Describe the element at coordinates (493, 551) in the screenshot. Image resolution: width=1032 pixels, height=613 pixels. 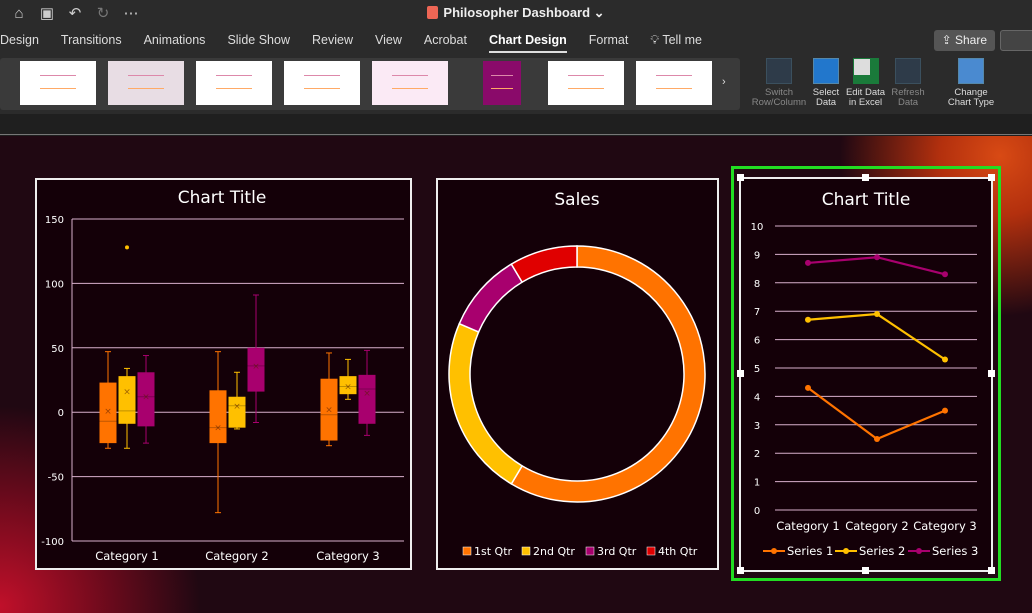
I see `legend-label: 1st Qtr` at that location.